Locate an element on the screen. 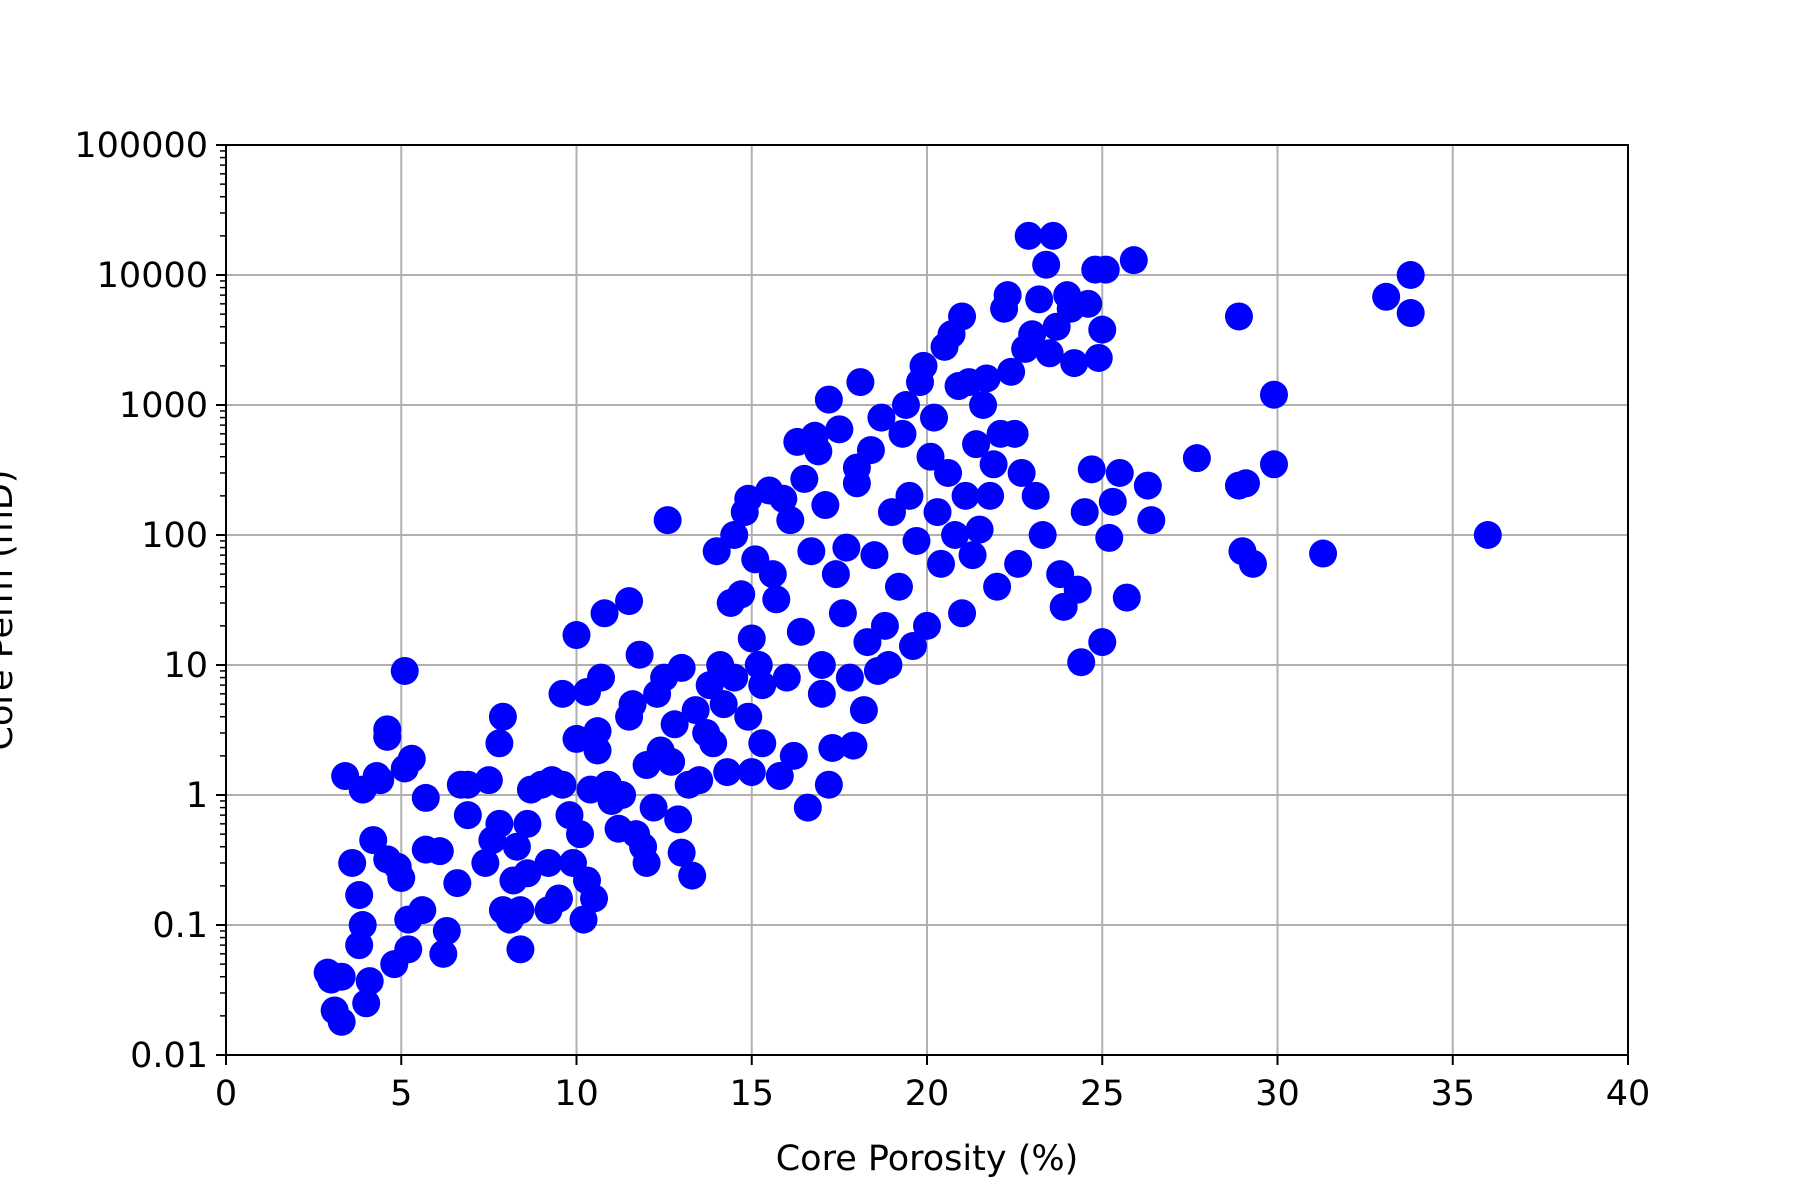 This screenshot has height=1200, width=1800. y-tick-label: 10 is located at coordinates (185, 666).